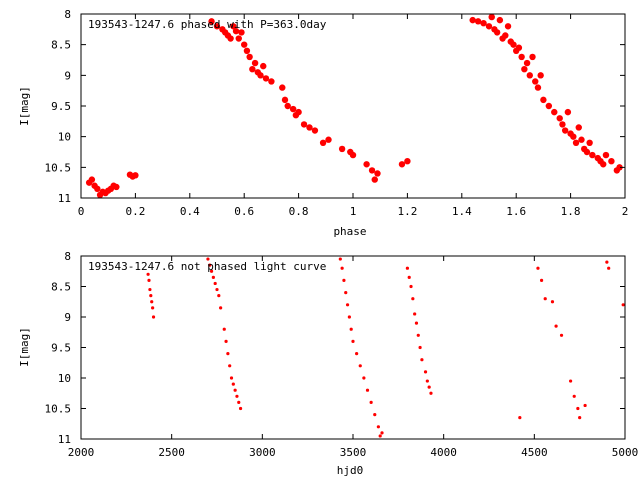 The height and width of the screenshot is (480, 640). I want to click on unphased-y-tick-label: 11, so click(64, 439).